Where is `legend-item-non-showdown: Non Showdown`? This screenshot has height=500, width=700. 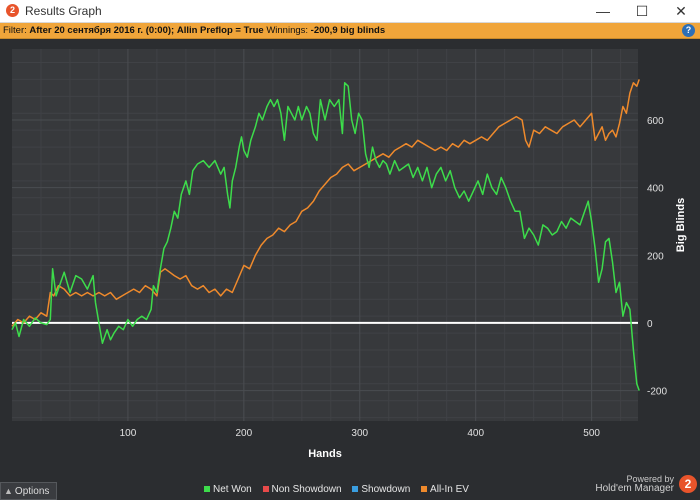 legend-item-non-showdown: Non Showdown is located at coordinates (302, 489).